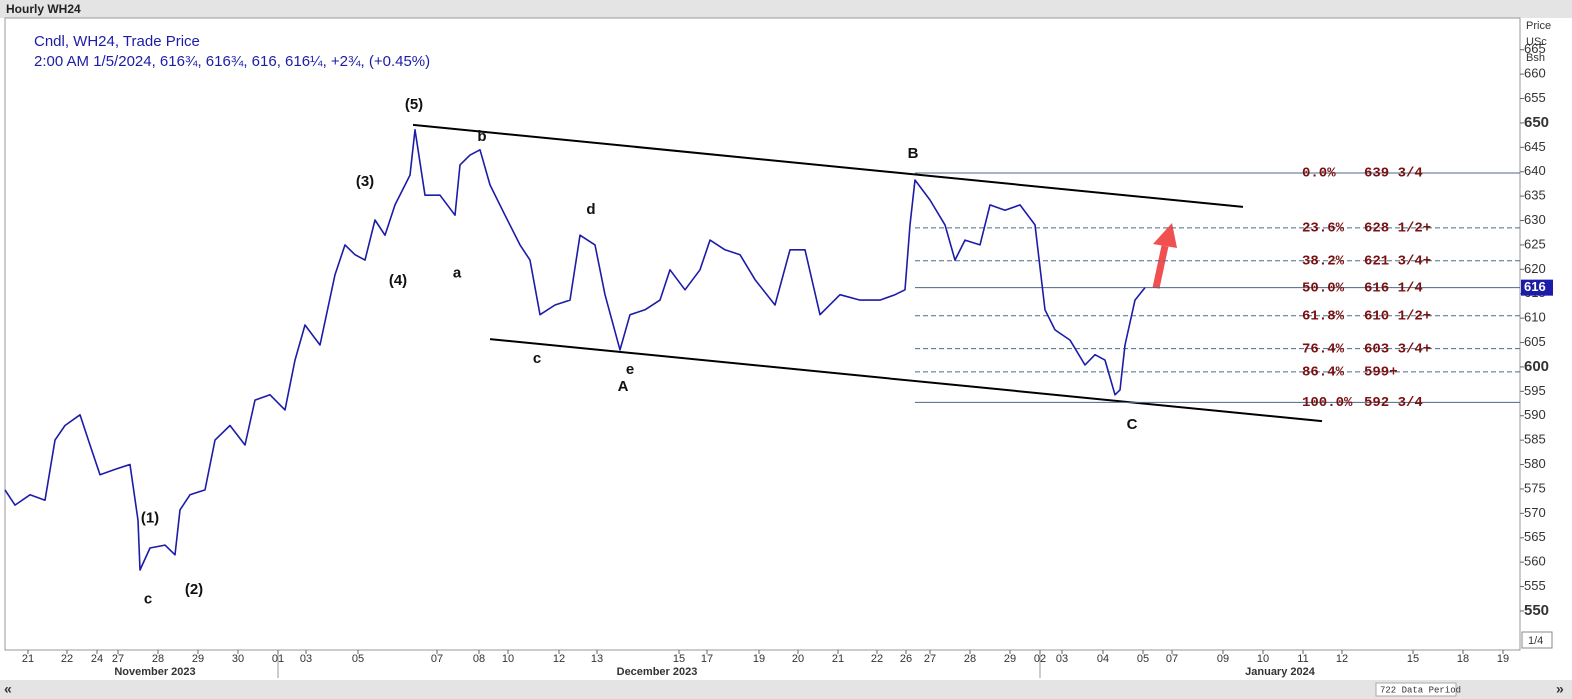 Image resolution: width=1572 pixels, height=699 pixels. Describe the element at coordinates (1393, 174) in the screenshot. I see `fib-price: 639 3/4` at that location.